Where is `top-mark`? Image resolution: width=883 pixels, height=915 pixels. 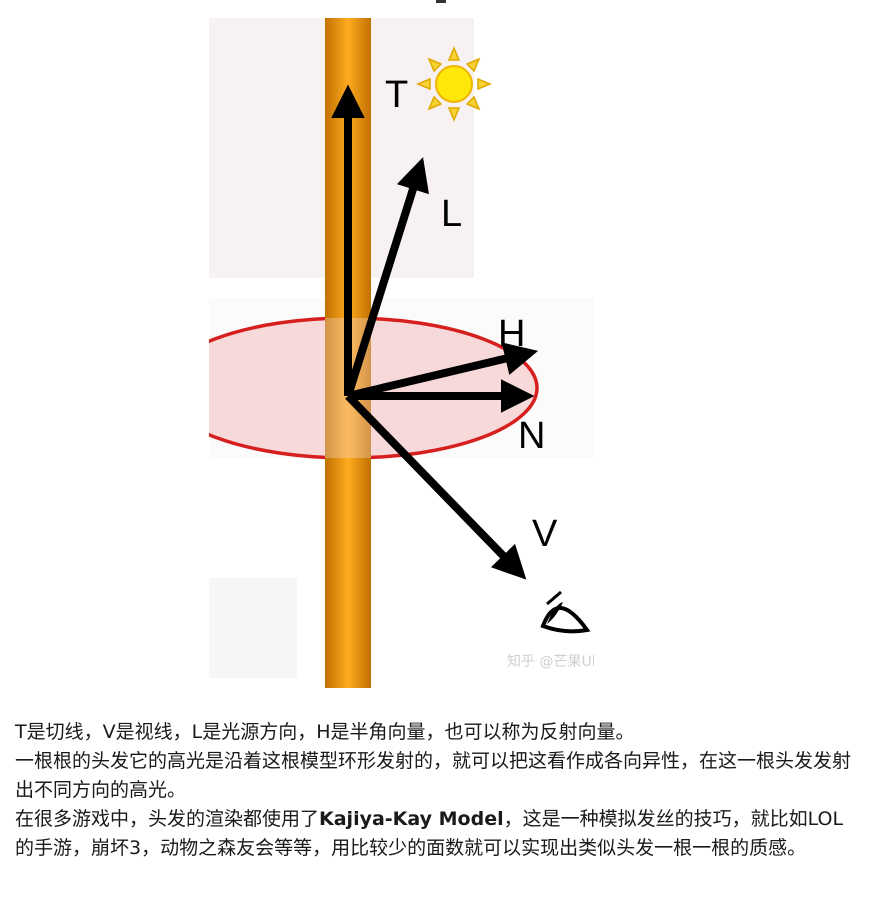 top-mark is located at coordinates (441, 1).